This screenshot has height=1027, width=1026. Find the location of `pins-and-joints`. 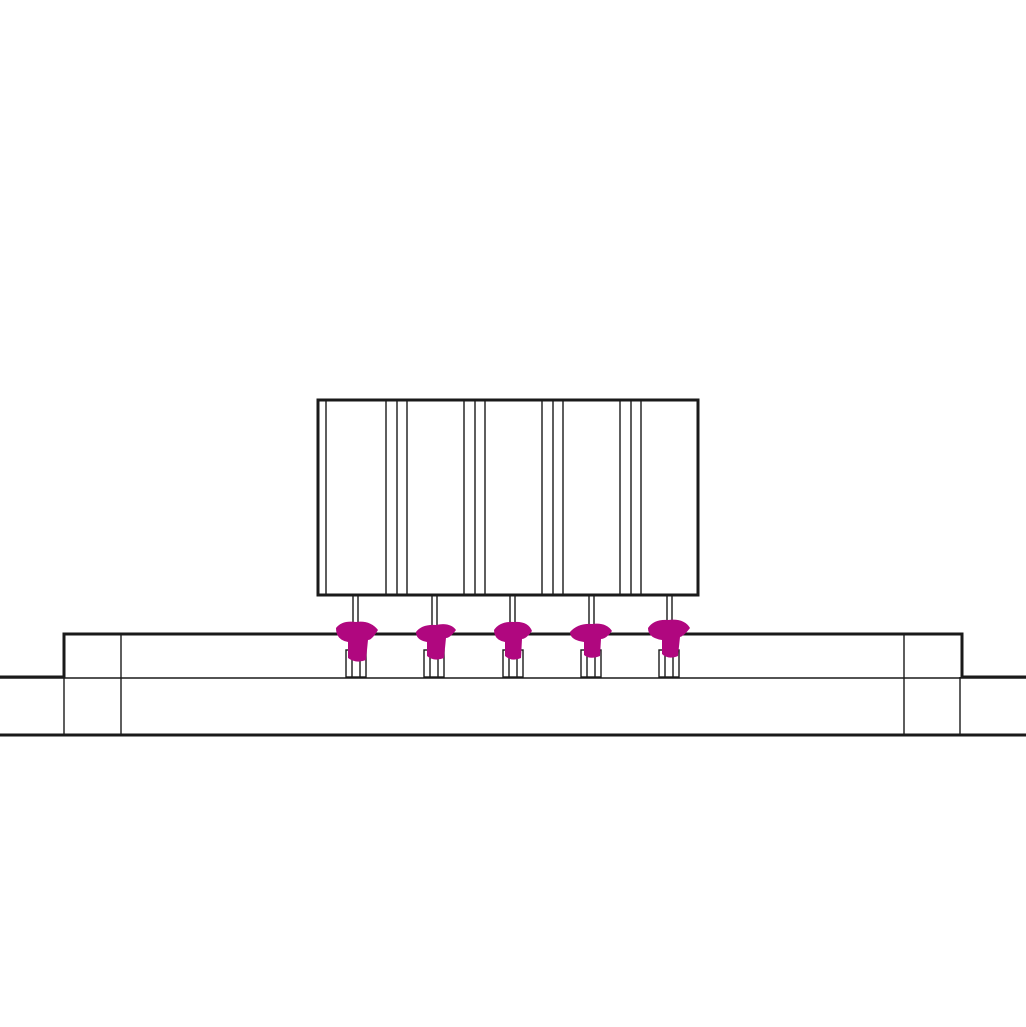

pins-and-joints is located at coordinates (513, 636).